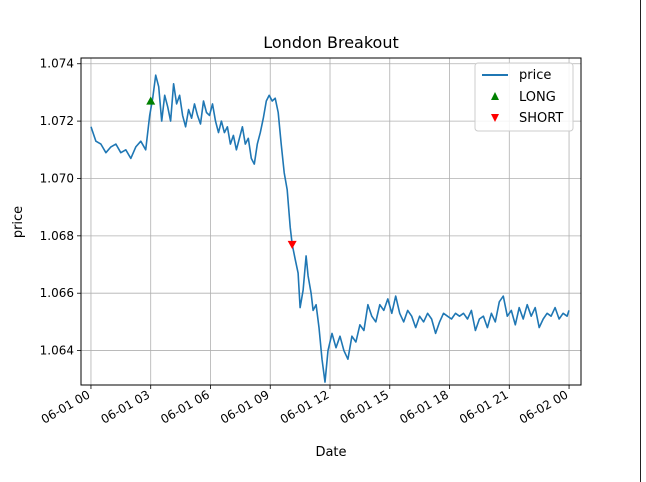 Image resolution: width=646 pixels, height=482 pixels. Describe the element at coordinates (66, 406) in the screenshot. I see `x-tick-label: 06-01 00` at that location.